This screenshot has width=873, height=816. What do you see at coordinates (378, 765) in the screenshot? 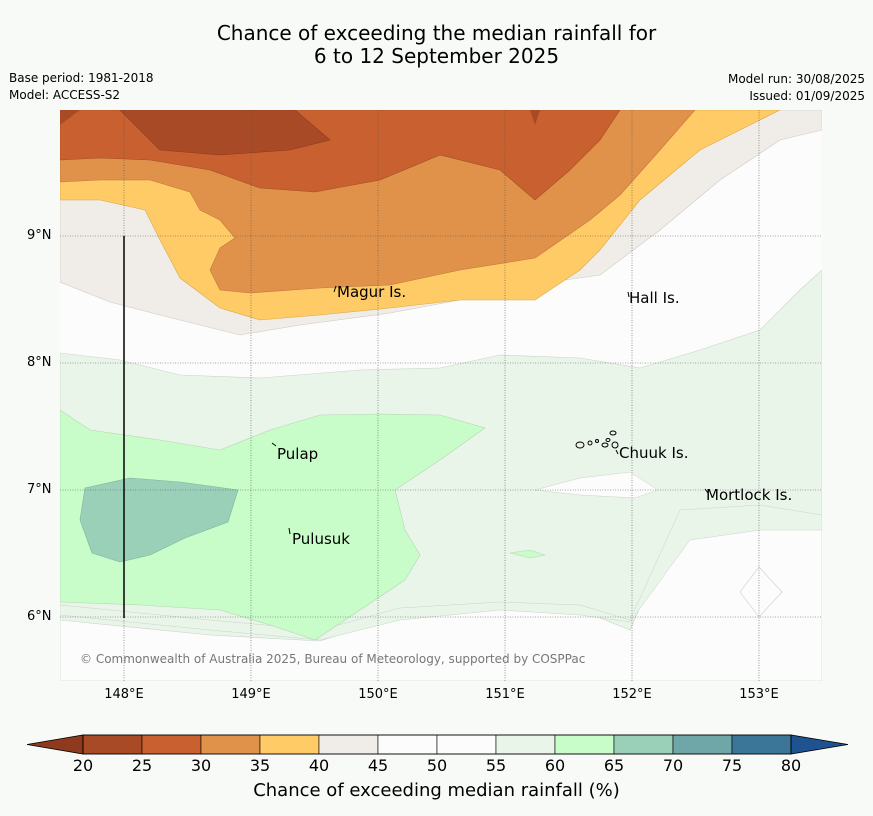
I see `colorbar-tick-label: 45` at bounding box center [378, 765].